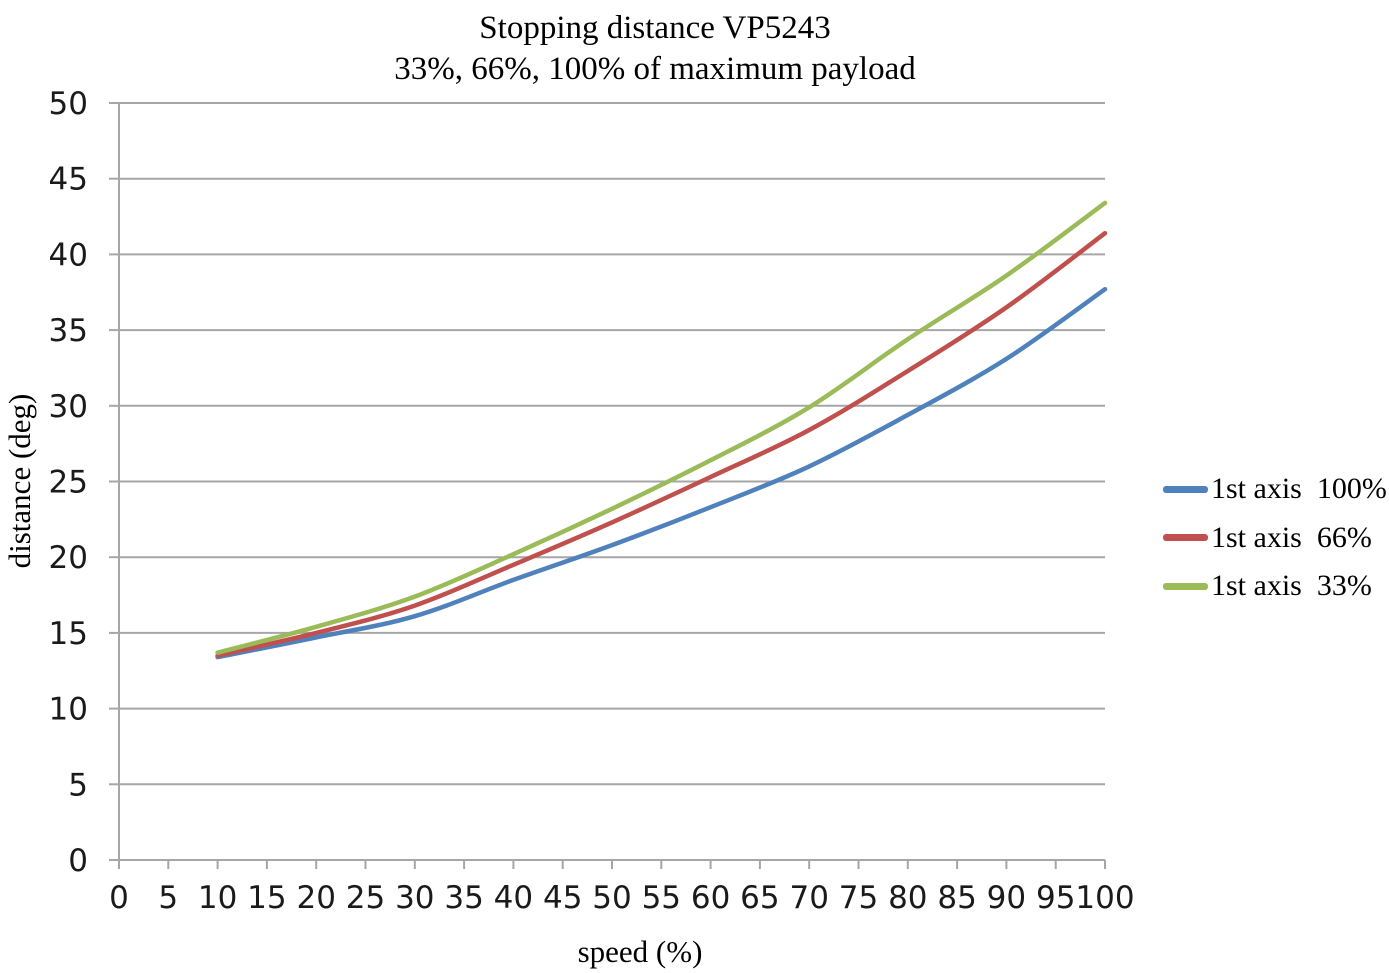 This screenshot has height=973, width=1389. Describe the element at coordinates (168, 898) in the screenshot. I see `x-tick-label: 5` at that location.